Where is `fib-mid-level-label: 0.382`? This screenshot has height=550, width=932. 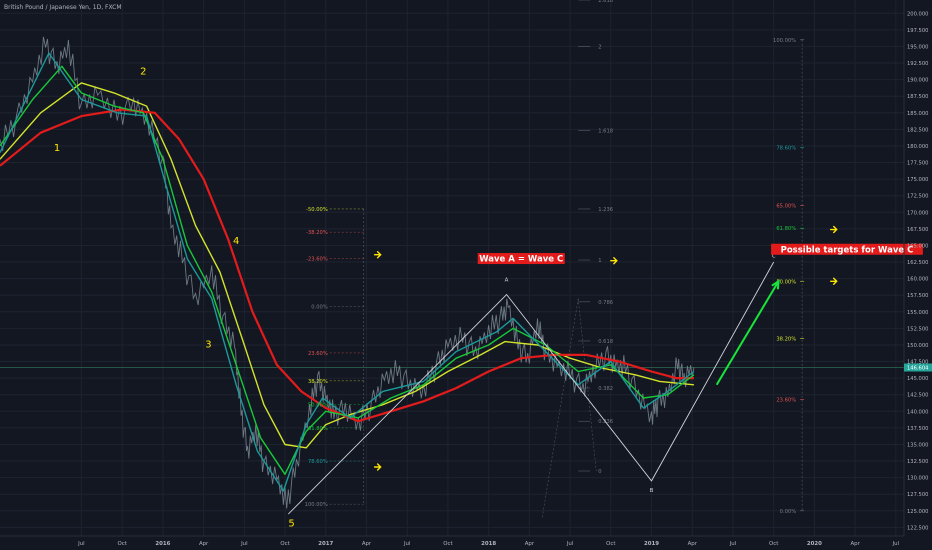
fib-mid-level-label: 0.382 is located at coordinates (605, 389).